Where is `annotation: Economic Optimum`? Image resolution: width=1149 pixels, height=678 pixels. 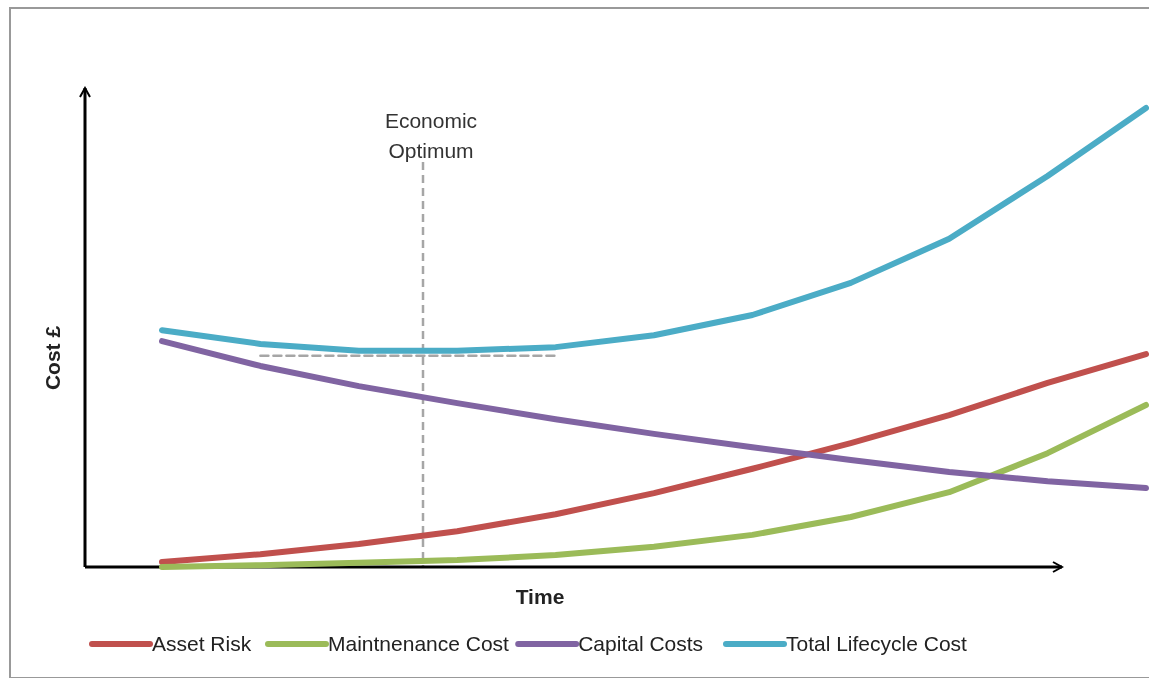
annotation: Economic Optimum is located at coordinates (431, 135).